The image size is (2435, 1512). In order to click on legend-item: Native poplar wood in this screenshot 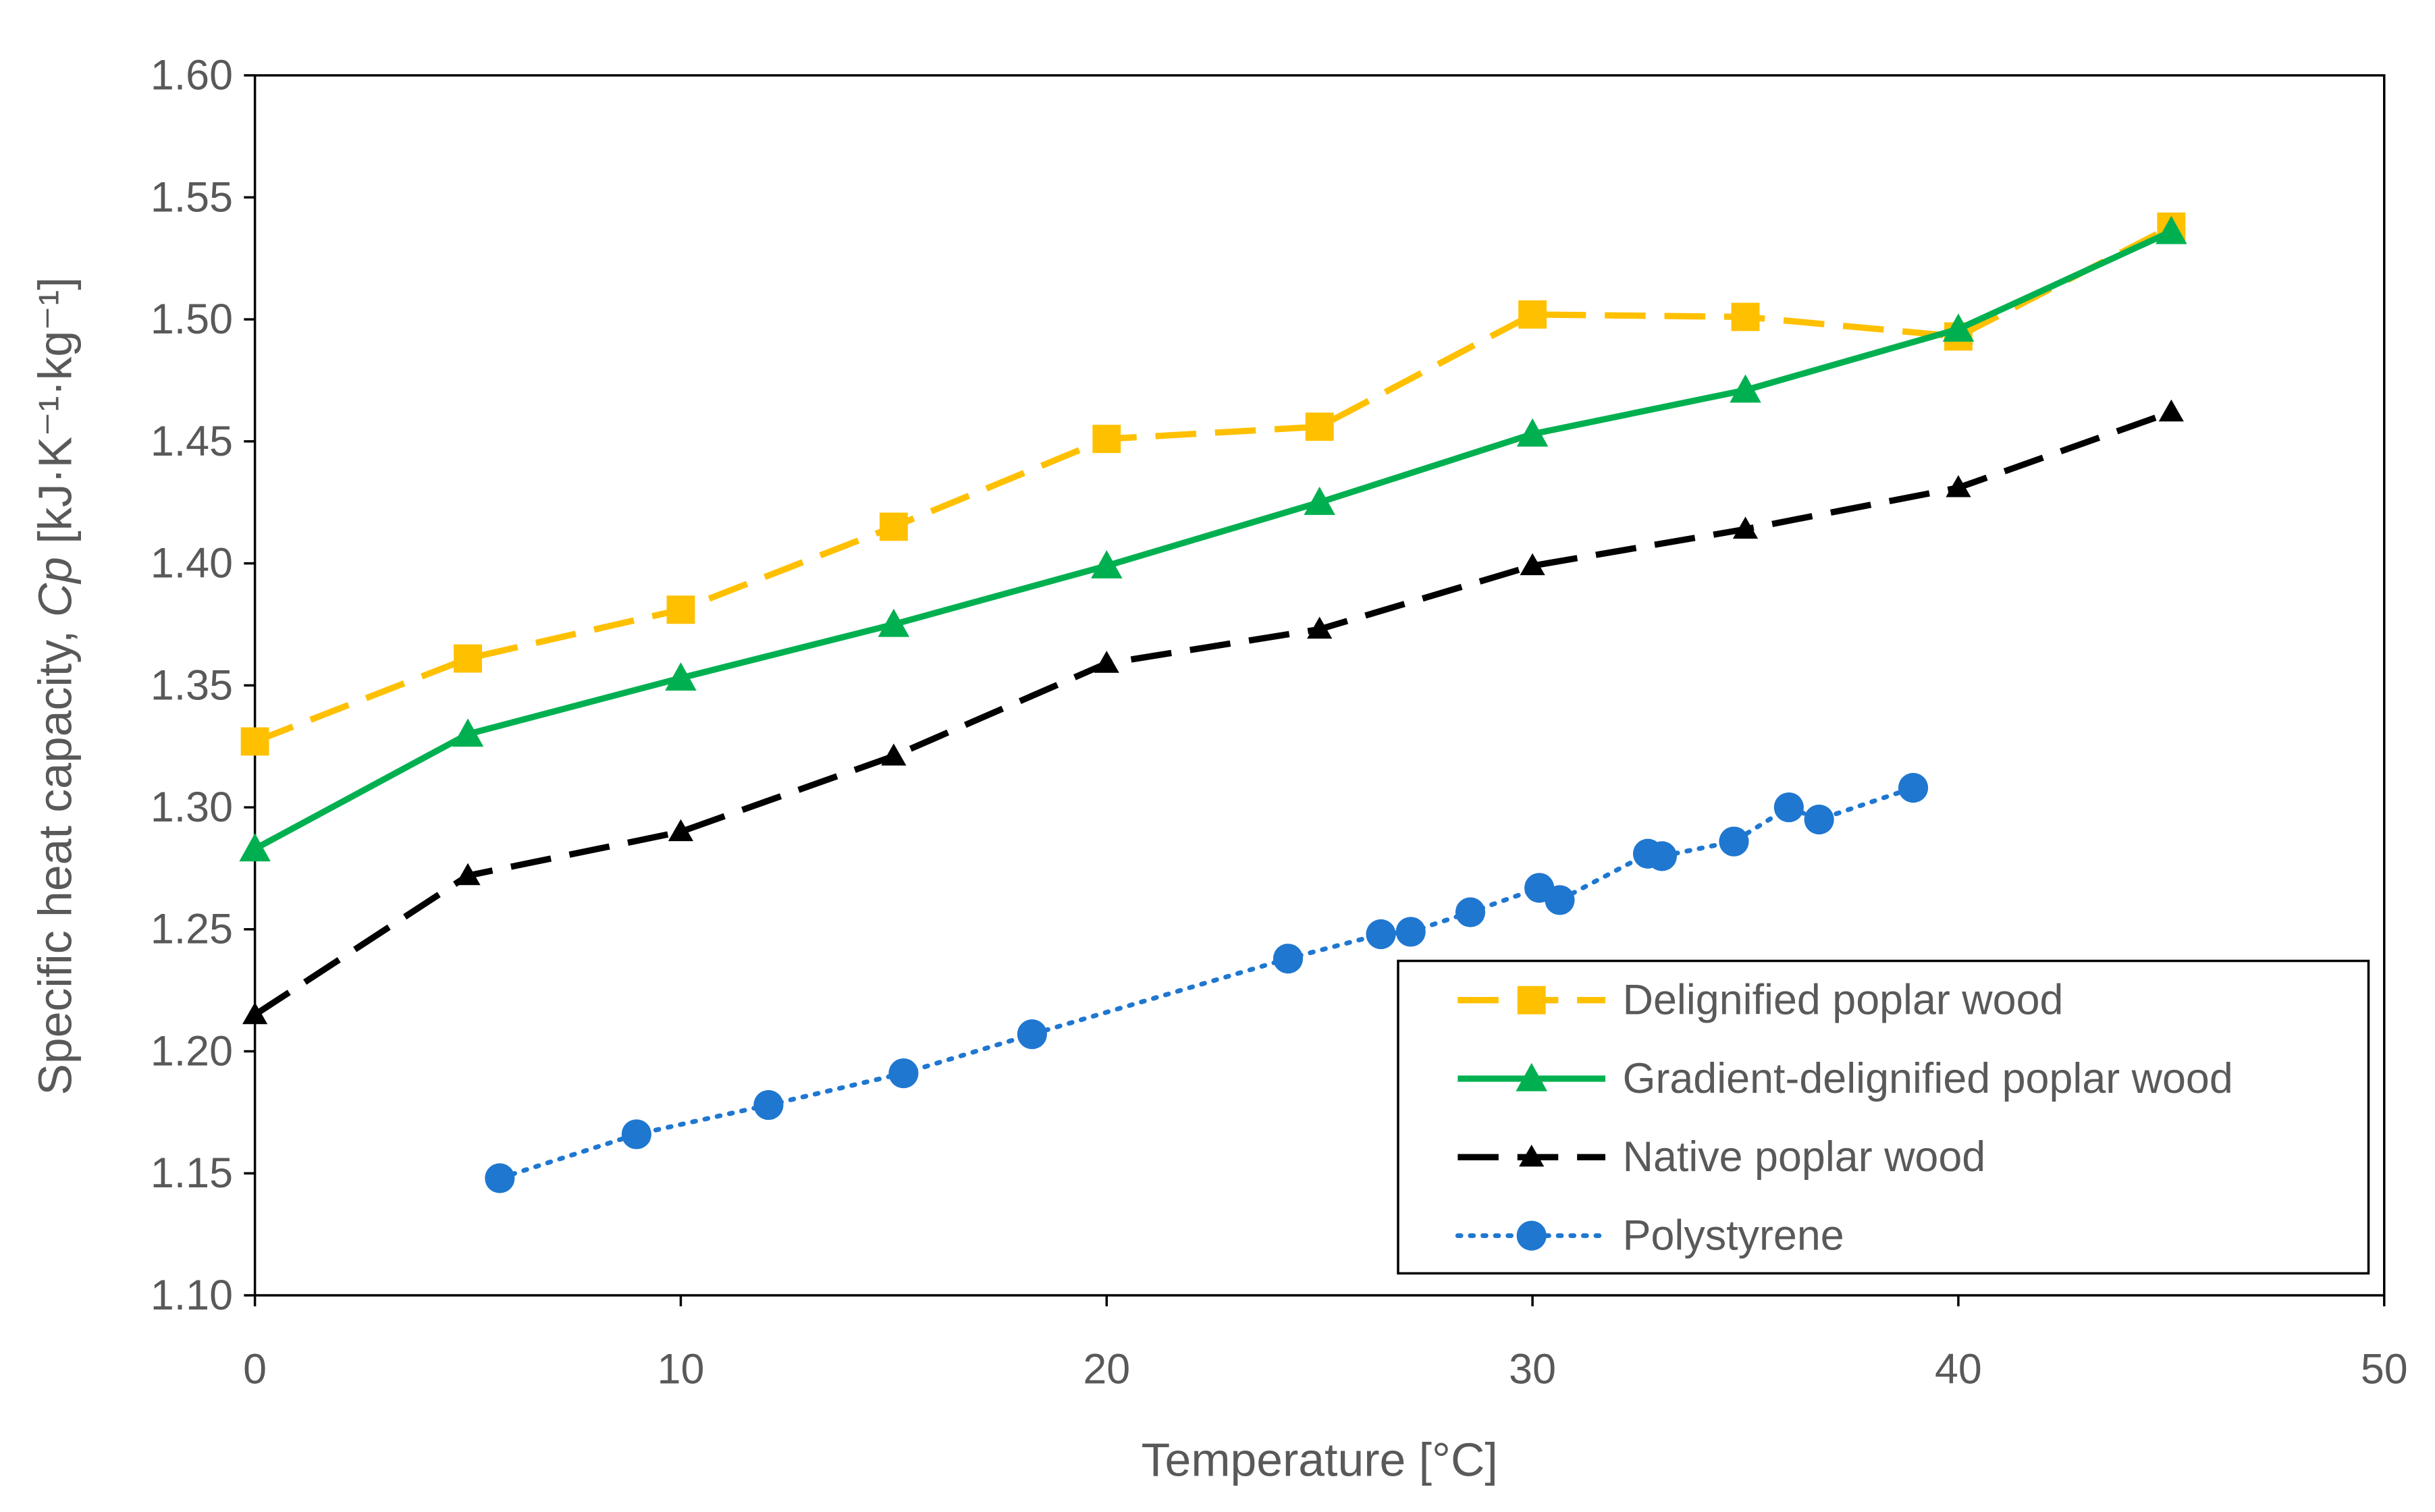, I will do `click(1721, 1157)`.